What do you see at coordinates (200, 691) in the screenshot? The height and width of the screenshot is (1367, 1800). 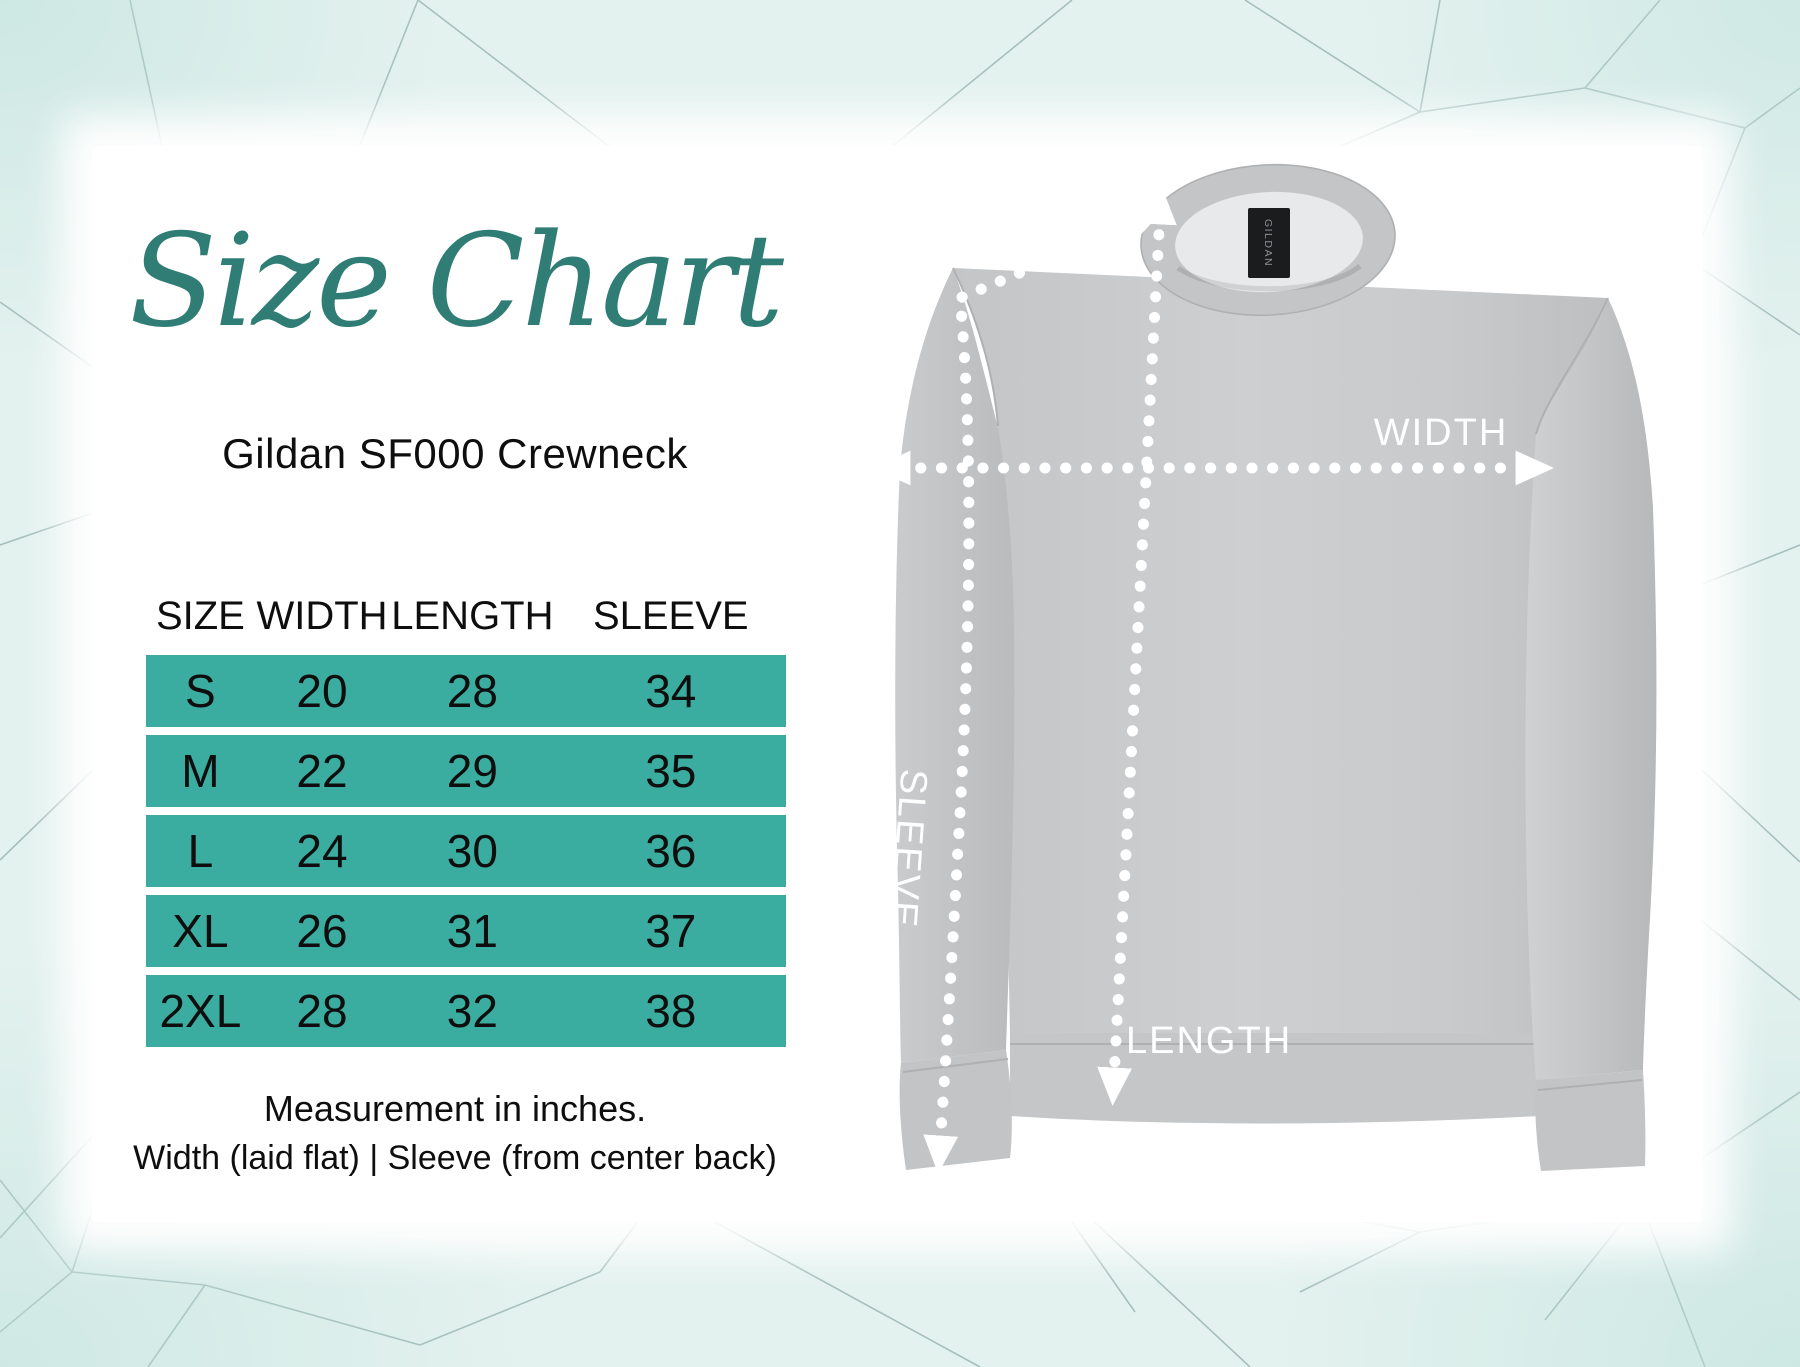 I see `size-cell: S` at bounding box center [200, 691].